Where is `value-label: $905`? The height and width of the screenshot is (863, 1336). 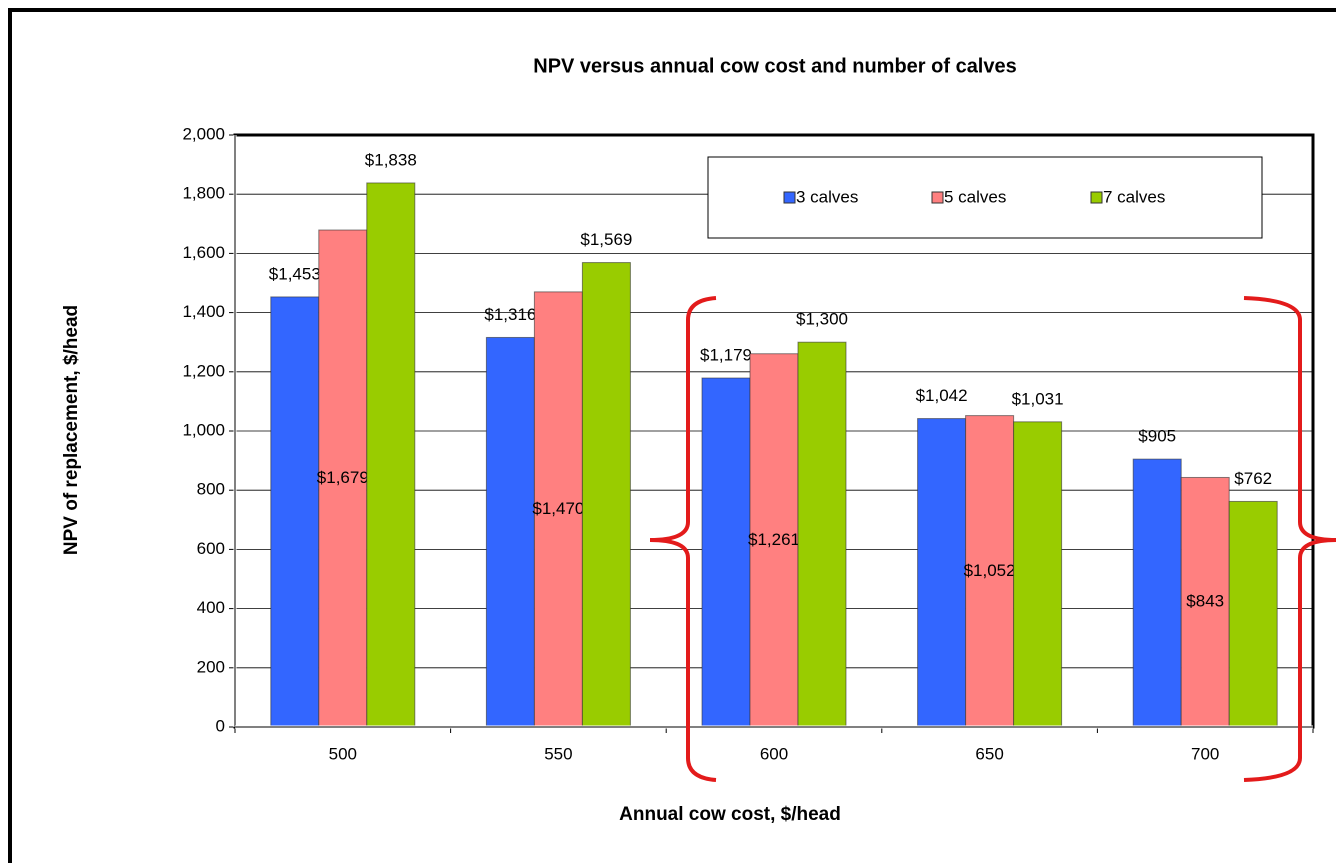
value-label: $905 is located at coordinates (1157, 436).